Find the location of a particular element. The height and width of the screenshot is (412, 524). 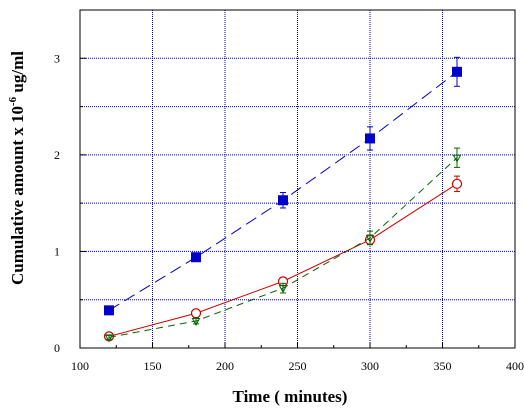

x-tick-label: 200 is located at coordinates (225, 366).